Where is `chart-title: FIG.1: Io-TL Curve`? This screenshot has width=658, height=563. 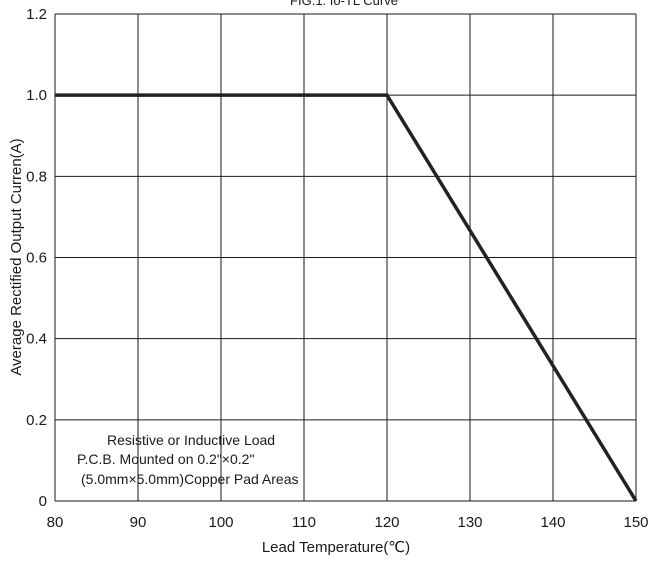 chart-title: FIG.1: Io-TL Curve is located at coordinates (344, 4).